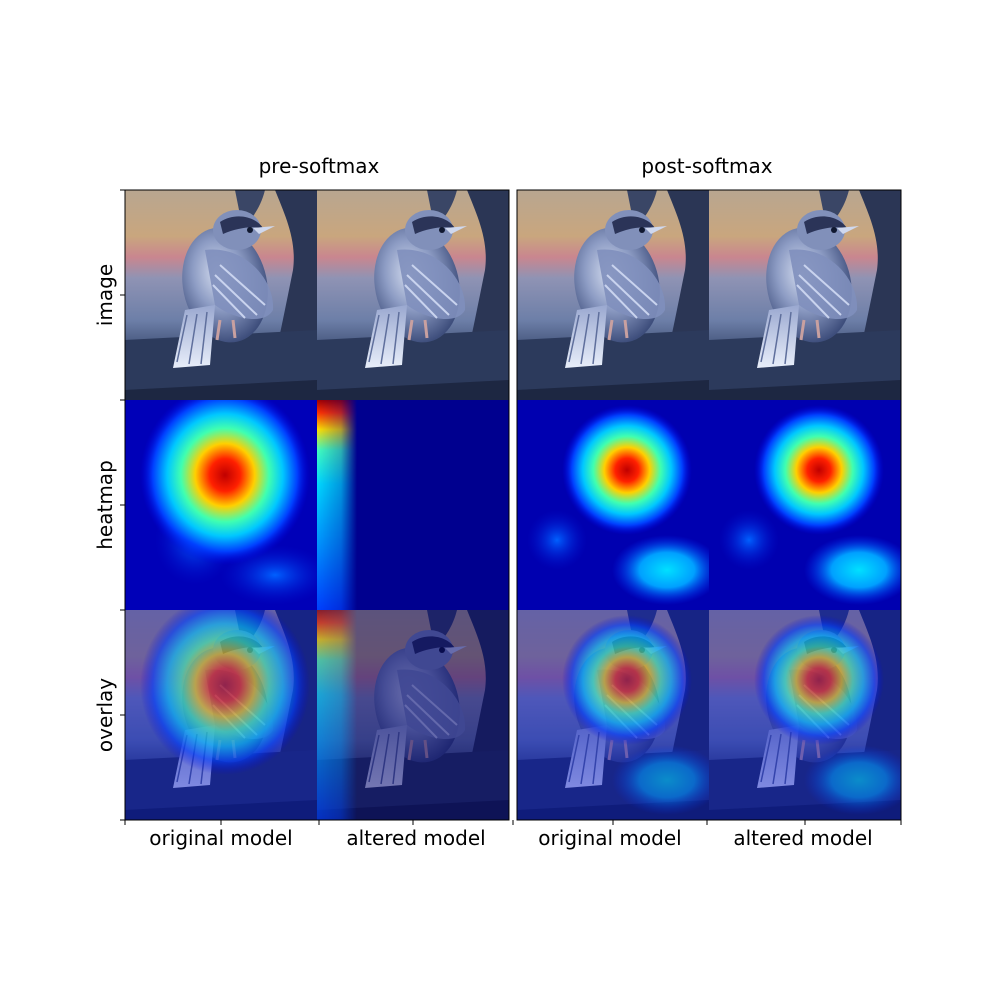 The height and width of the screenshot is (1000, 1000). What do you see at coordinates (105, 505) in the screenshot?
I see `row-label-heatmap: heatmap` at bounding box center [105, 505].